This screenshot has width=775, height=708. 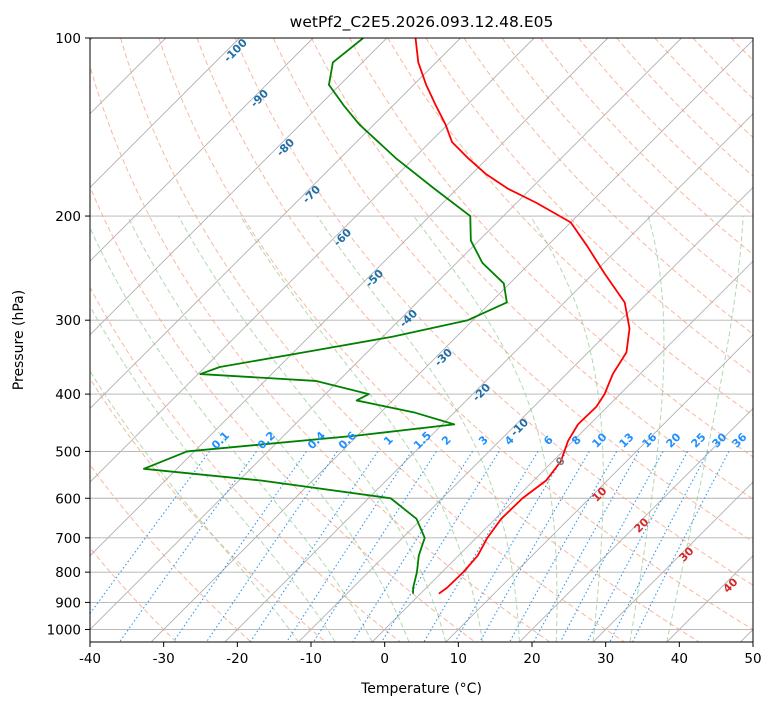 What do you see at coordinates (605, 659) in the screenshot?
I see `x-tick-label: 30` at bounding box center [605, 659].